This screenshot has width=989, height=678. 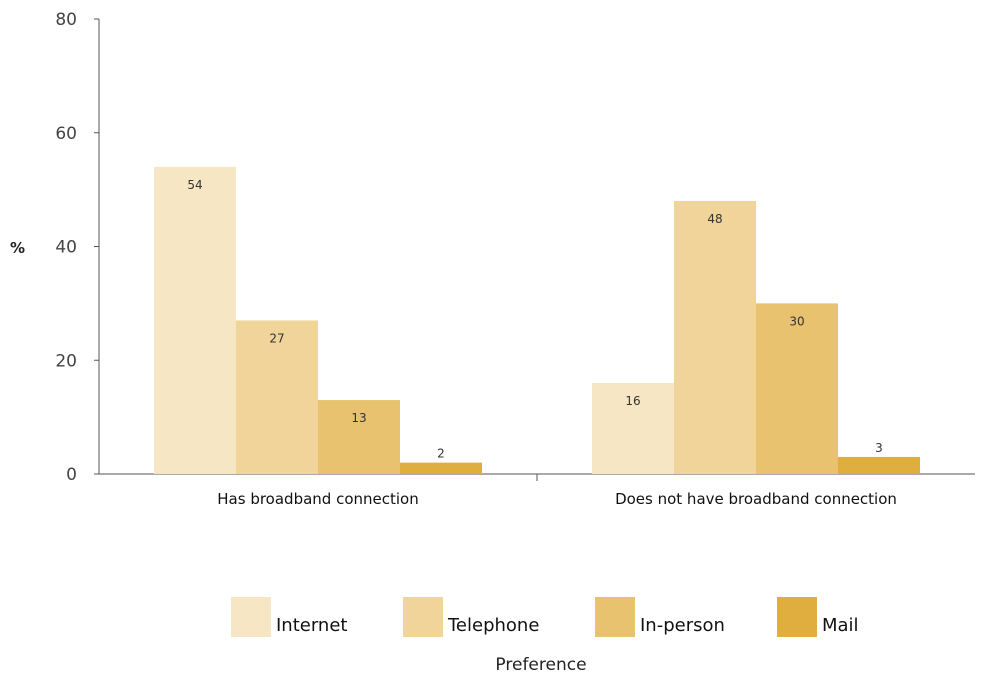 I want to click on bar-value-label: 27, so click(x=276, y=338).